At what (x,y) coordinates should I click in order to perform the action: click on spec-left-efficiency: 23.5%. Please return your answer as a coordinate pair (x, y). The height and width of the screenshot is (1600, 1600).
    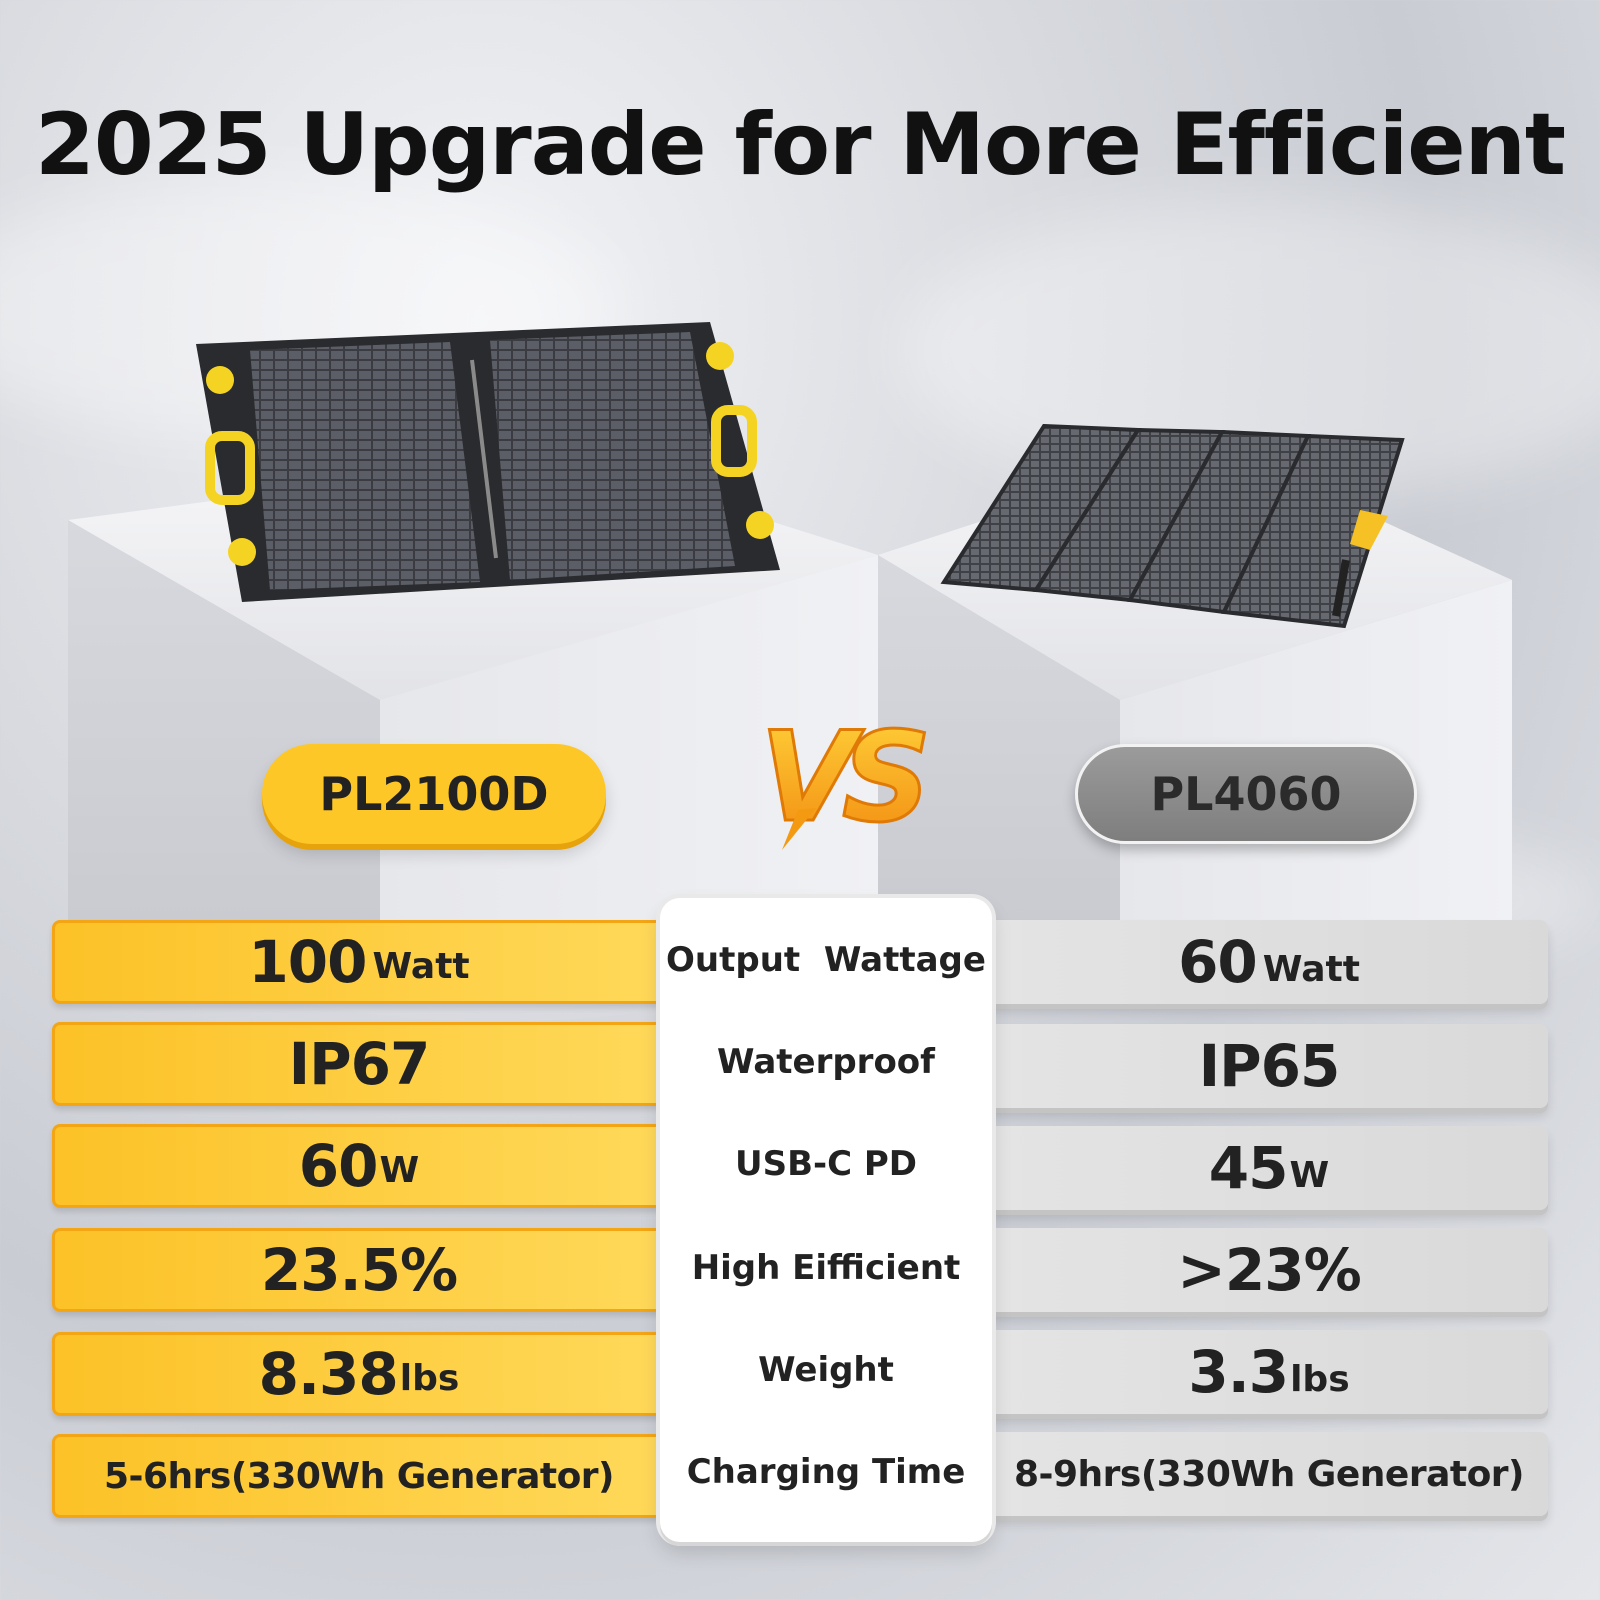
    Looking at the image, I should click on (359, 1270).